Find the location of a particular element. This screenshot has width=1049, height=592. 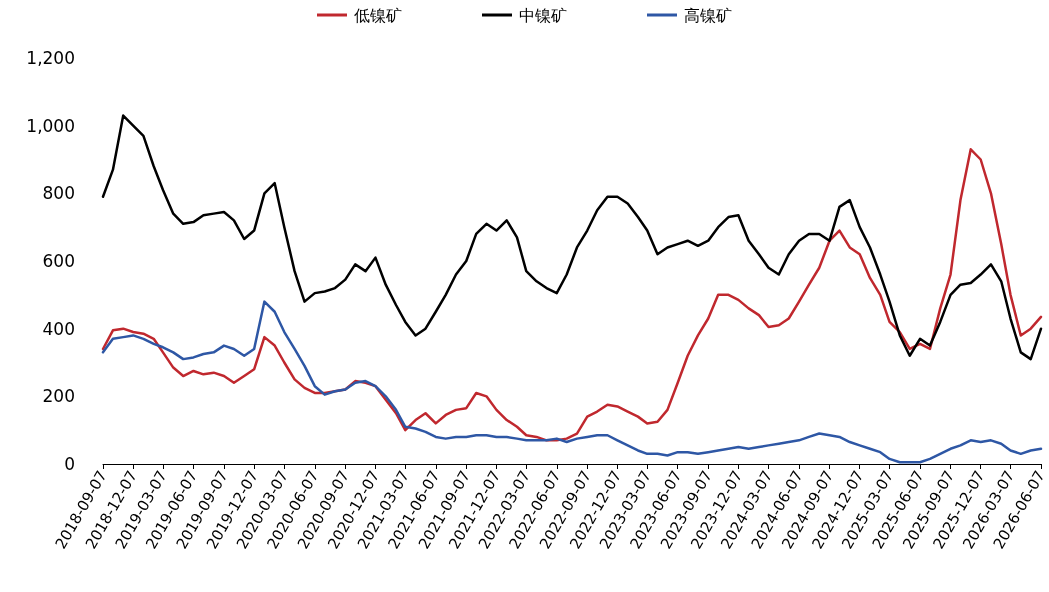

y-tick-label: 600 is located at coordinates (58, 261).